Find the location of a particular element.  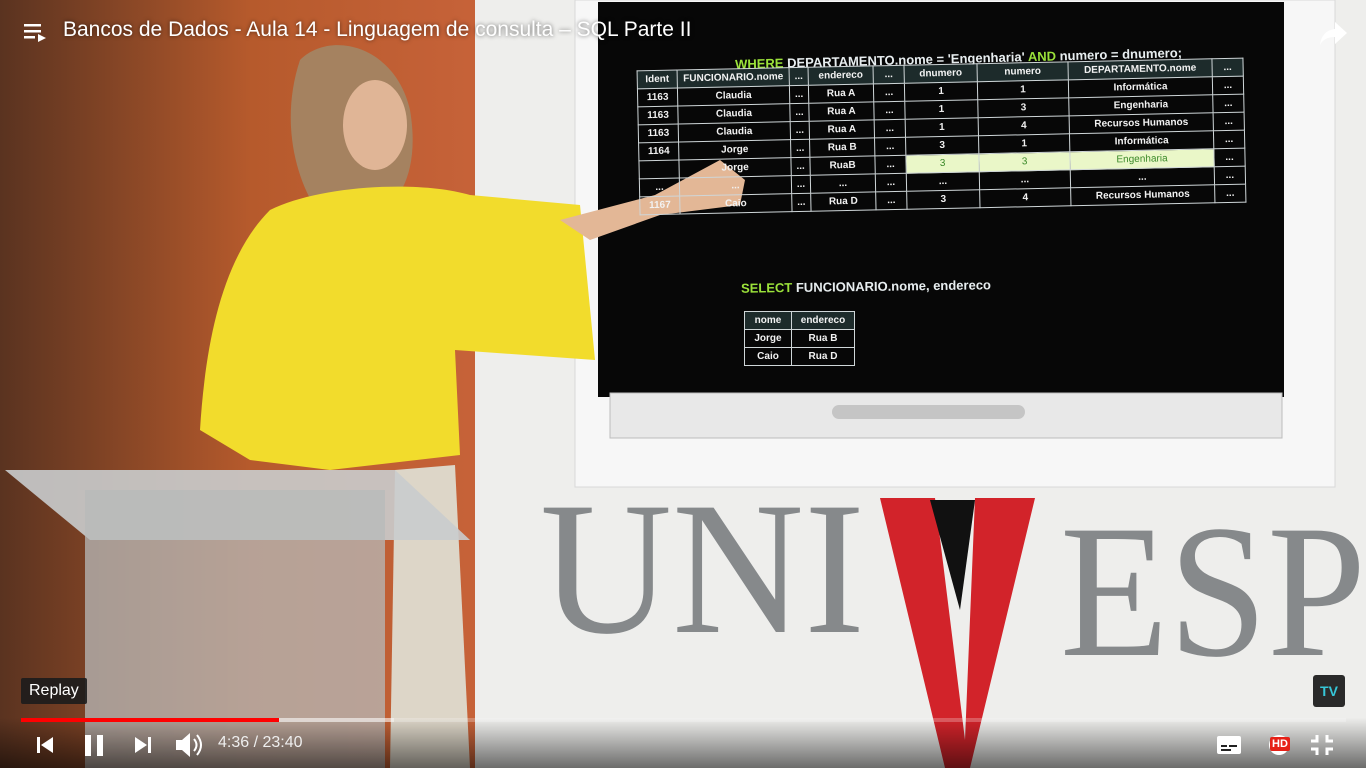

progress-played is located at coordinates (150, 720).